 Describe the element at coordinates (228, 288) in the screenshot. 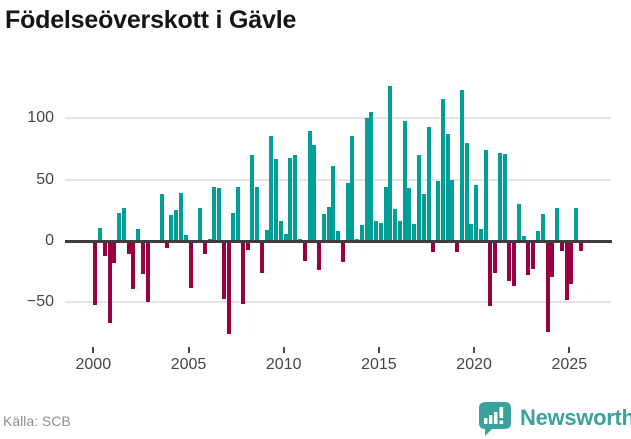

I see `bar-2007-q1` at that location.